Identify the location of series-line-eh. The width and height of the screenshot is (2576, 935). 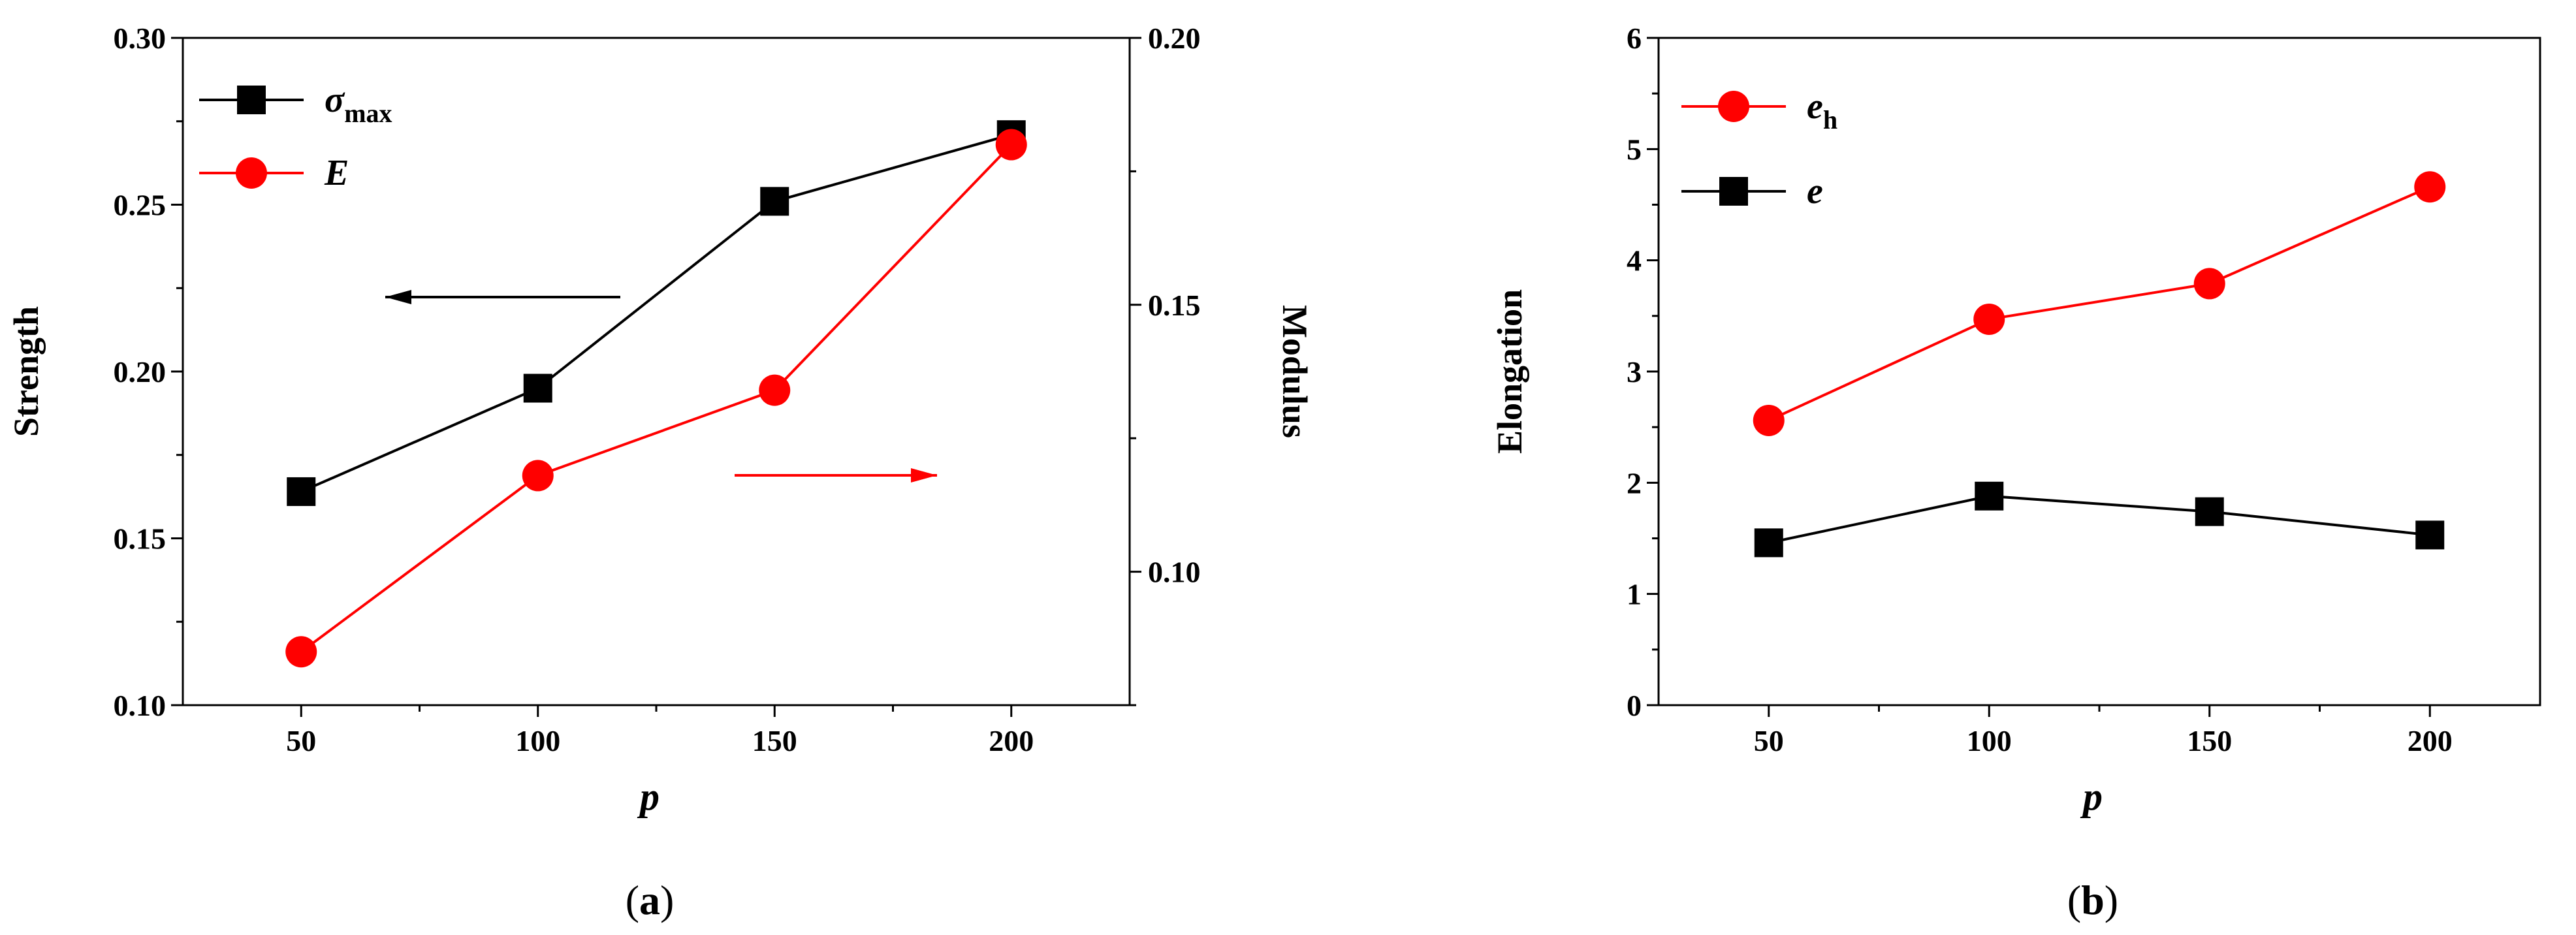
(2100, 303).